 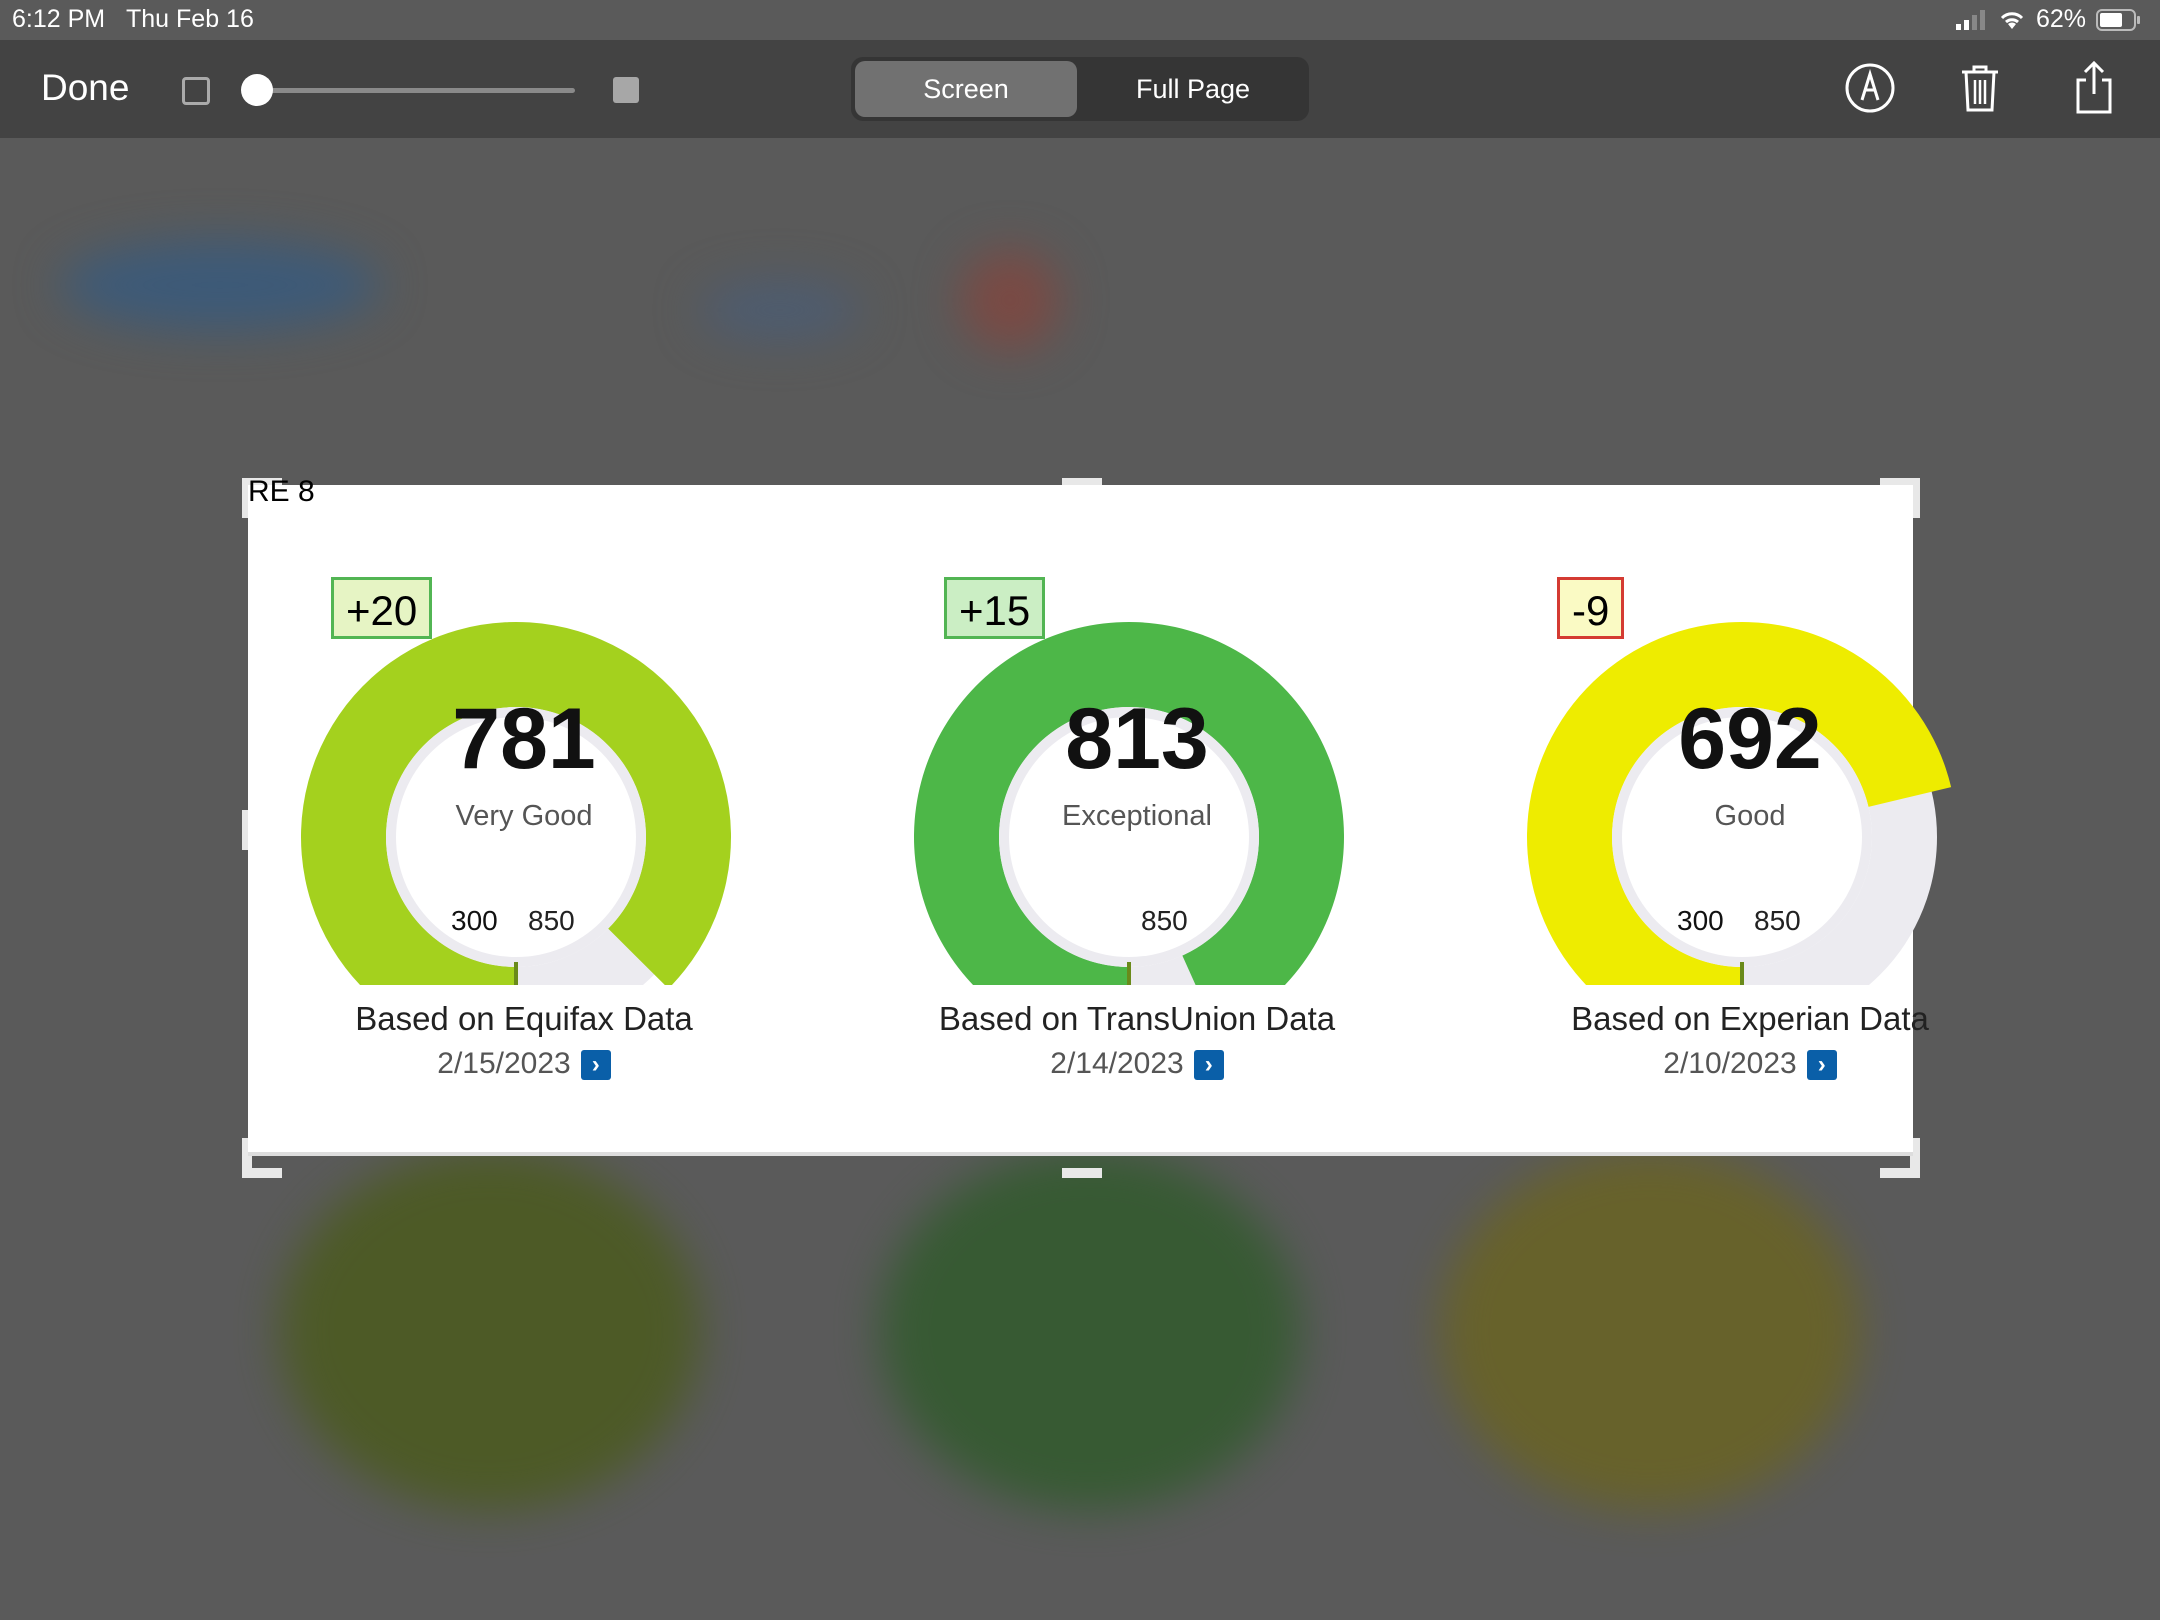 What do you see at coordinates (1730, 1063) in the screenshot?
I see `report-date-text: 2/10/2023` at bounding box center [1730, 1063].